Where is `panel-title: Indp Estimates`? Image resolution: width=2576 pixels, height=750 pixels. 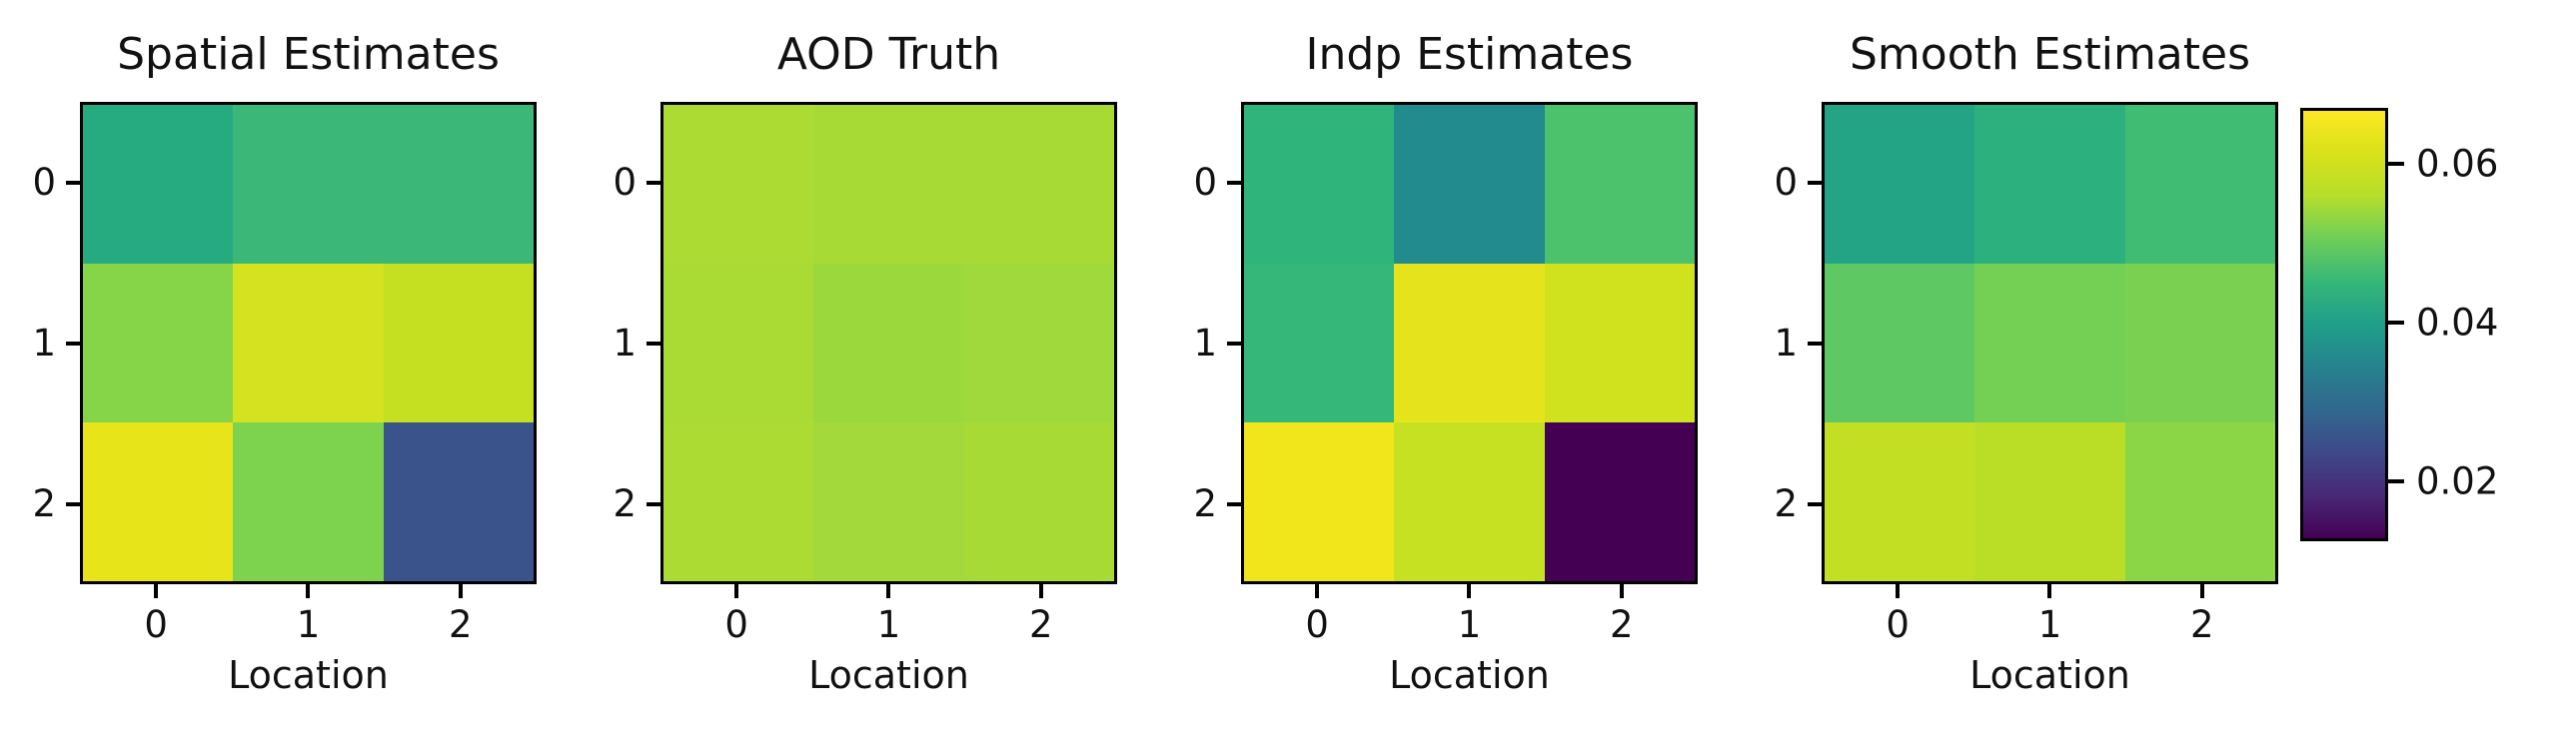
panel-title: Indp Estimates is located at coordinates (1469, 54).